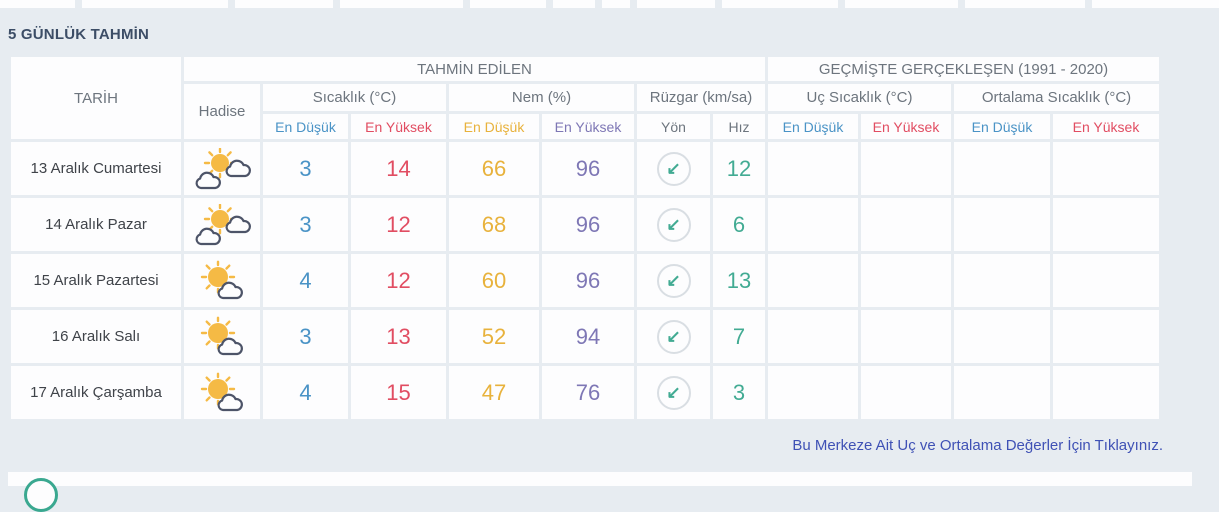 The width and height of the screenshot is (1219, 512). I want to click on table-row: 14 Aralık Pazar, so click(585, 224).